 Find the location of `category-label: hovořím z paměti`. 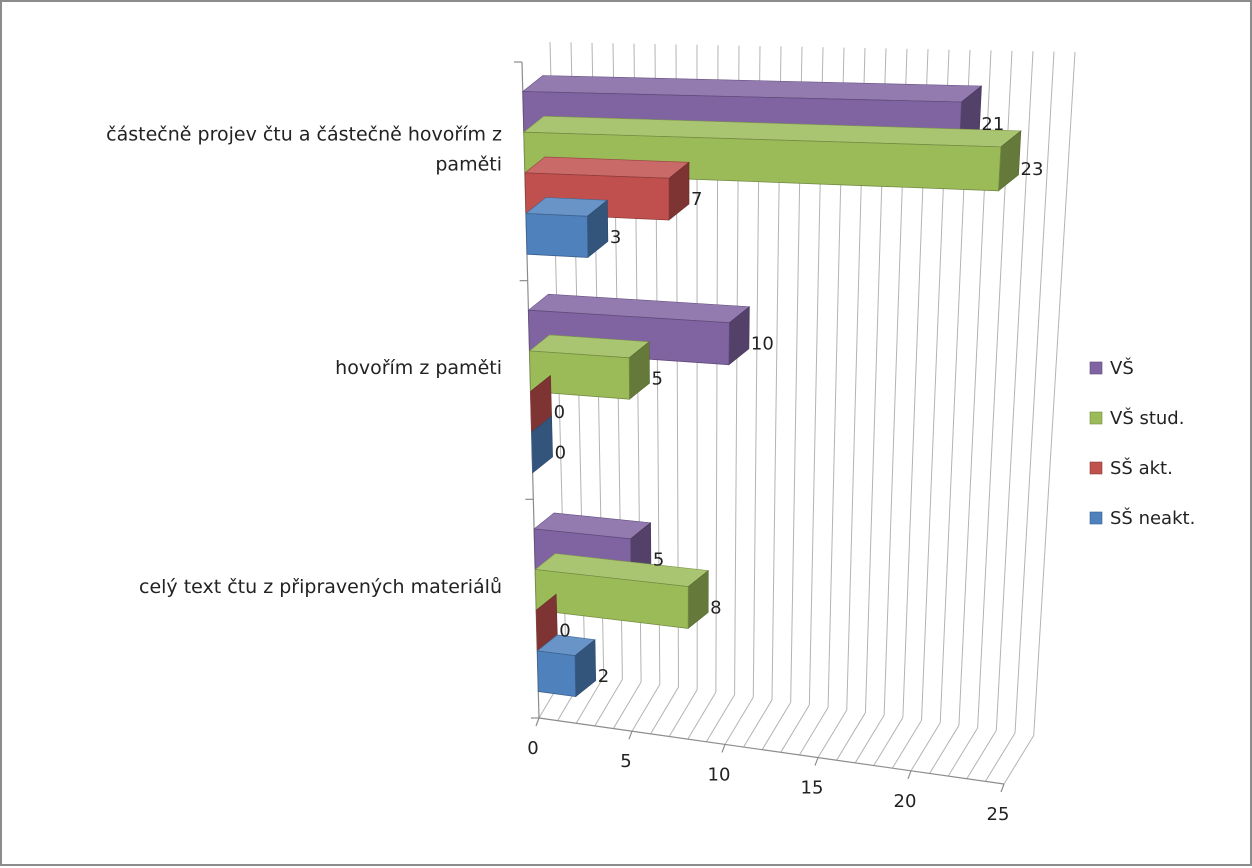

category-label: hovořím z paměti is located at coordinates (418, 368).